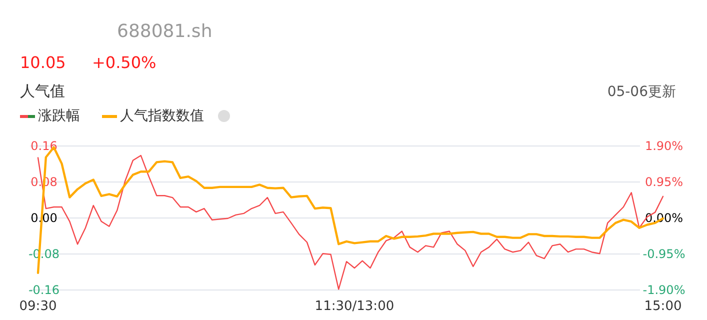 Image resolution: width=707 pixels, height=320 pixels. I want to click on legend-label: 人气指数数值, so click(162, 116).